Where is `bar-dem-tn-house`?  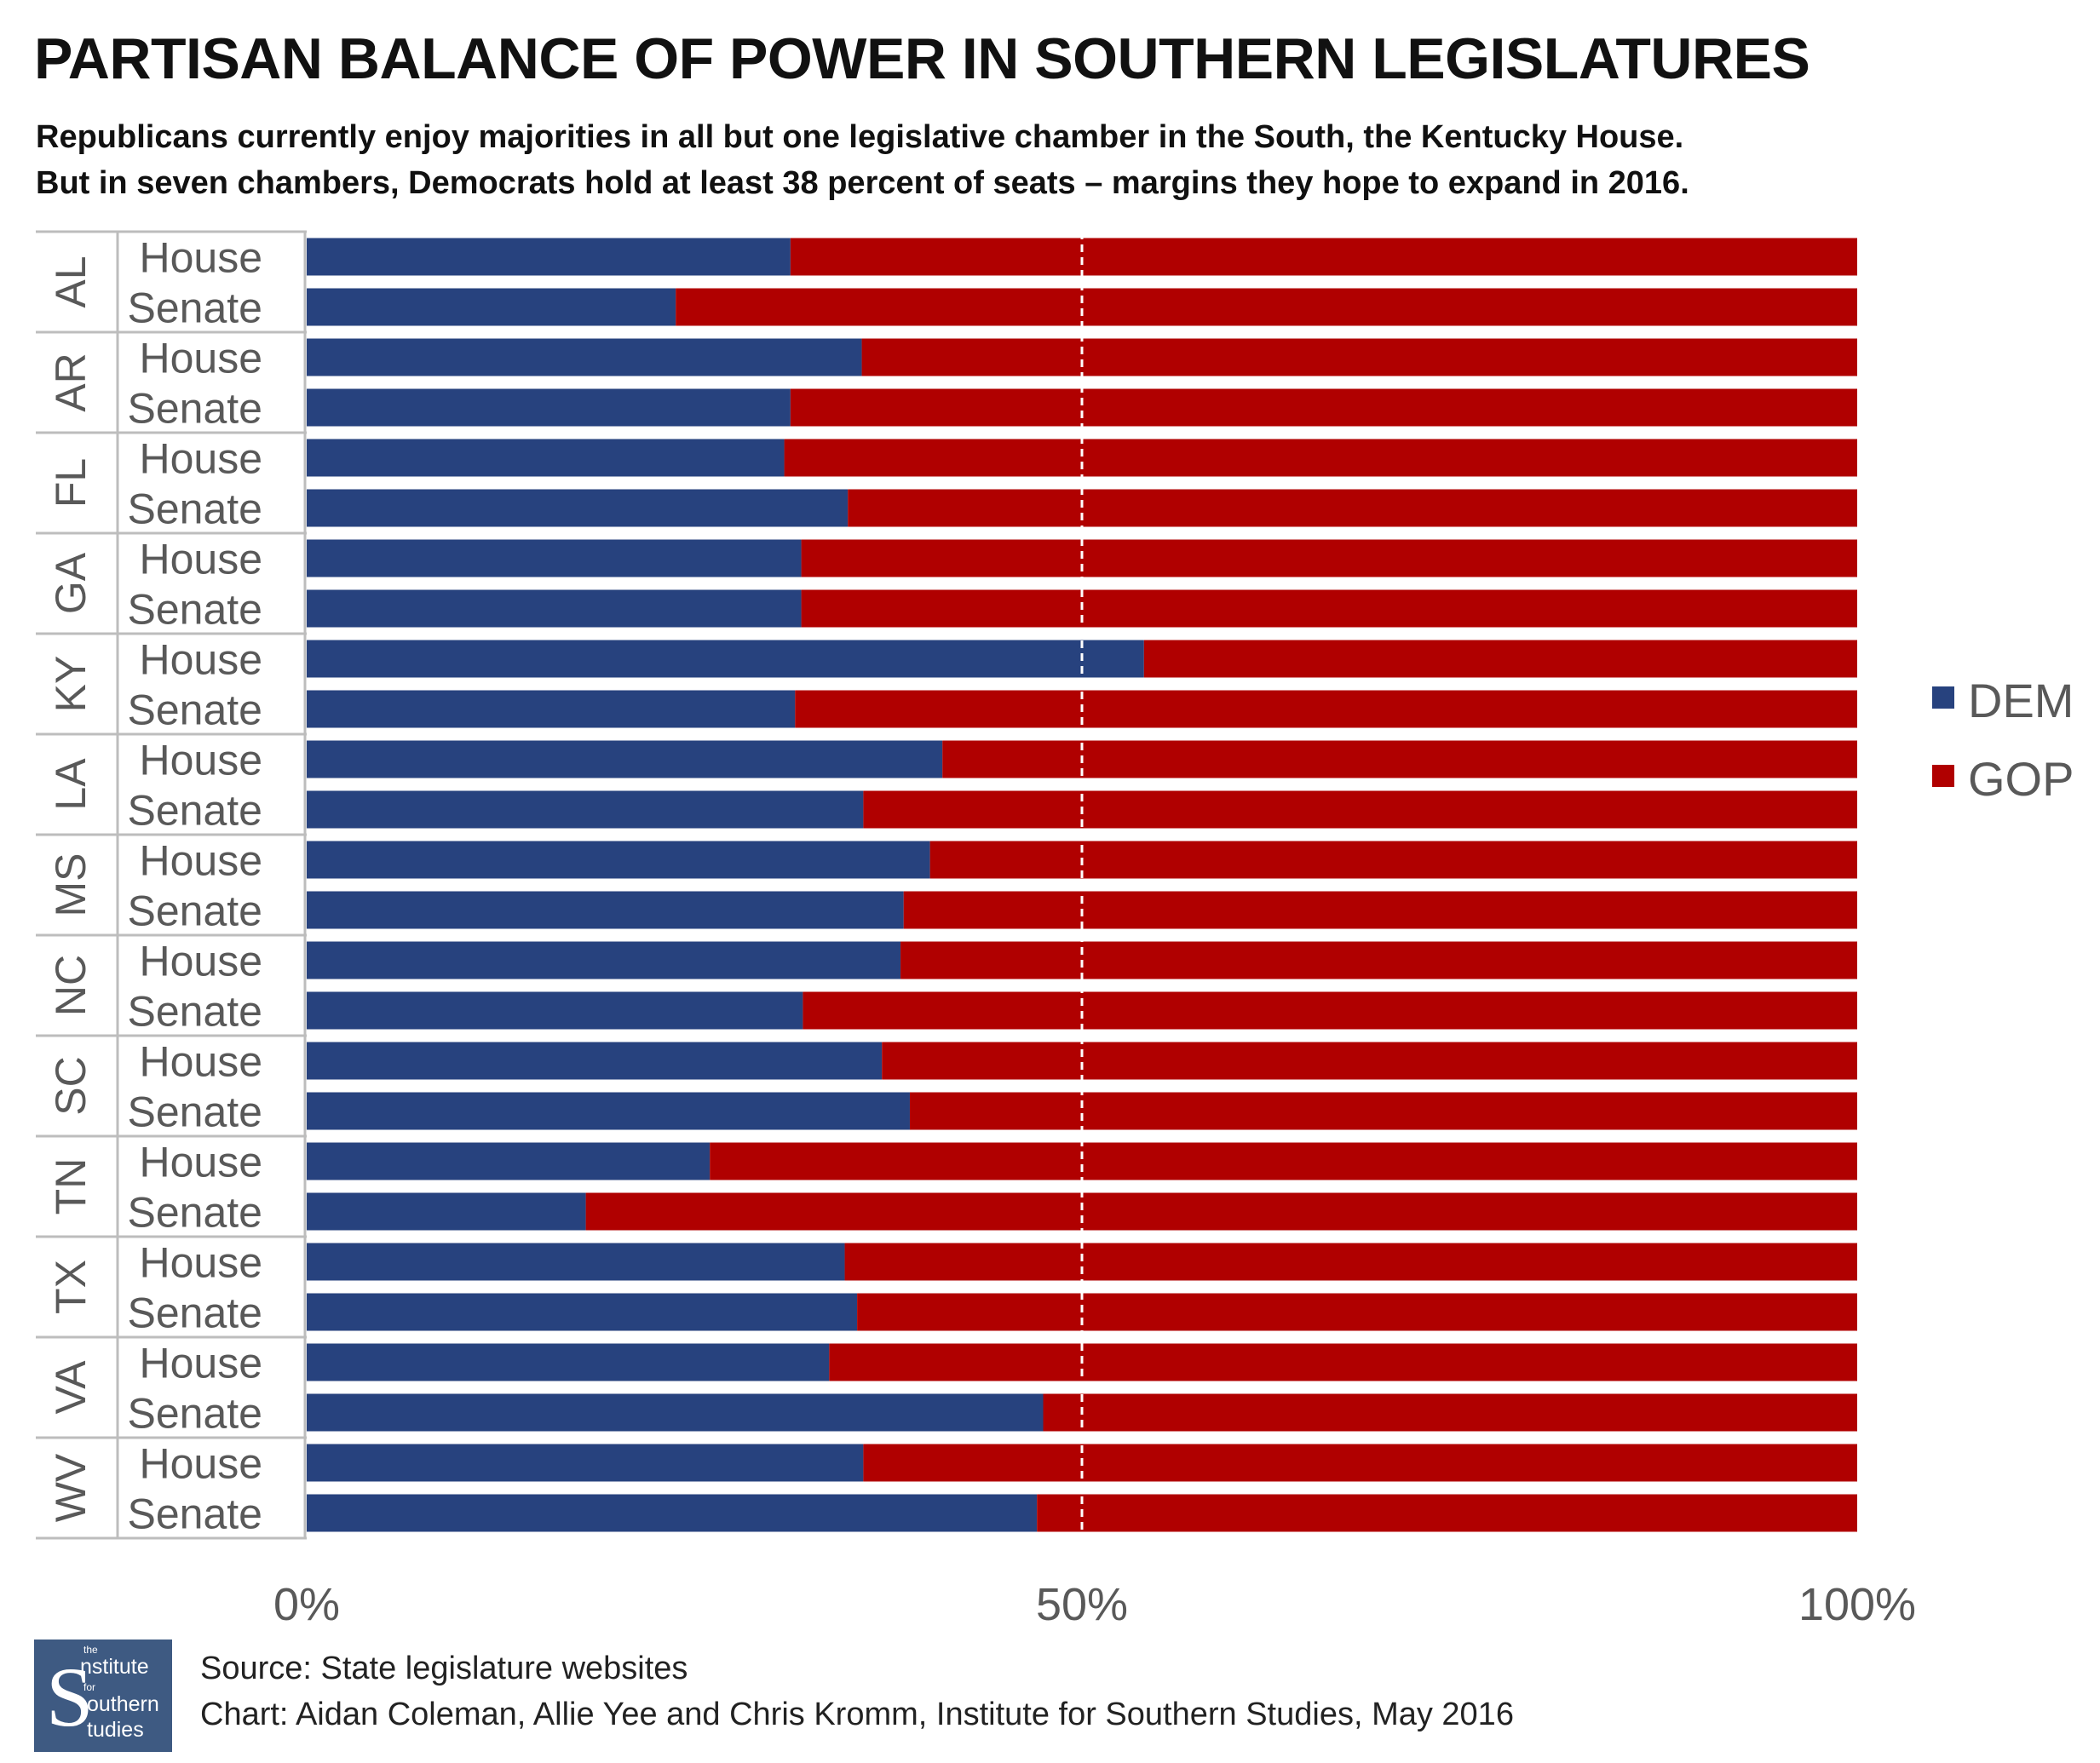
bar-dem-tn-house is located at coordinates (509, 1161).